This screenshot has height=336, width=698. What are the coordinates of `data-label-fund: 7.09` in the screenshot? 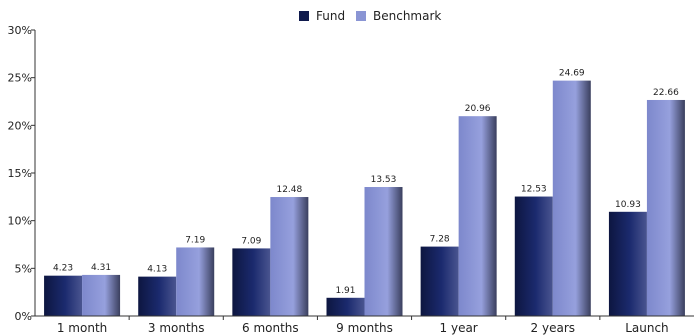 It's located at (251, 241).